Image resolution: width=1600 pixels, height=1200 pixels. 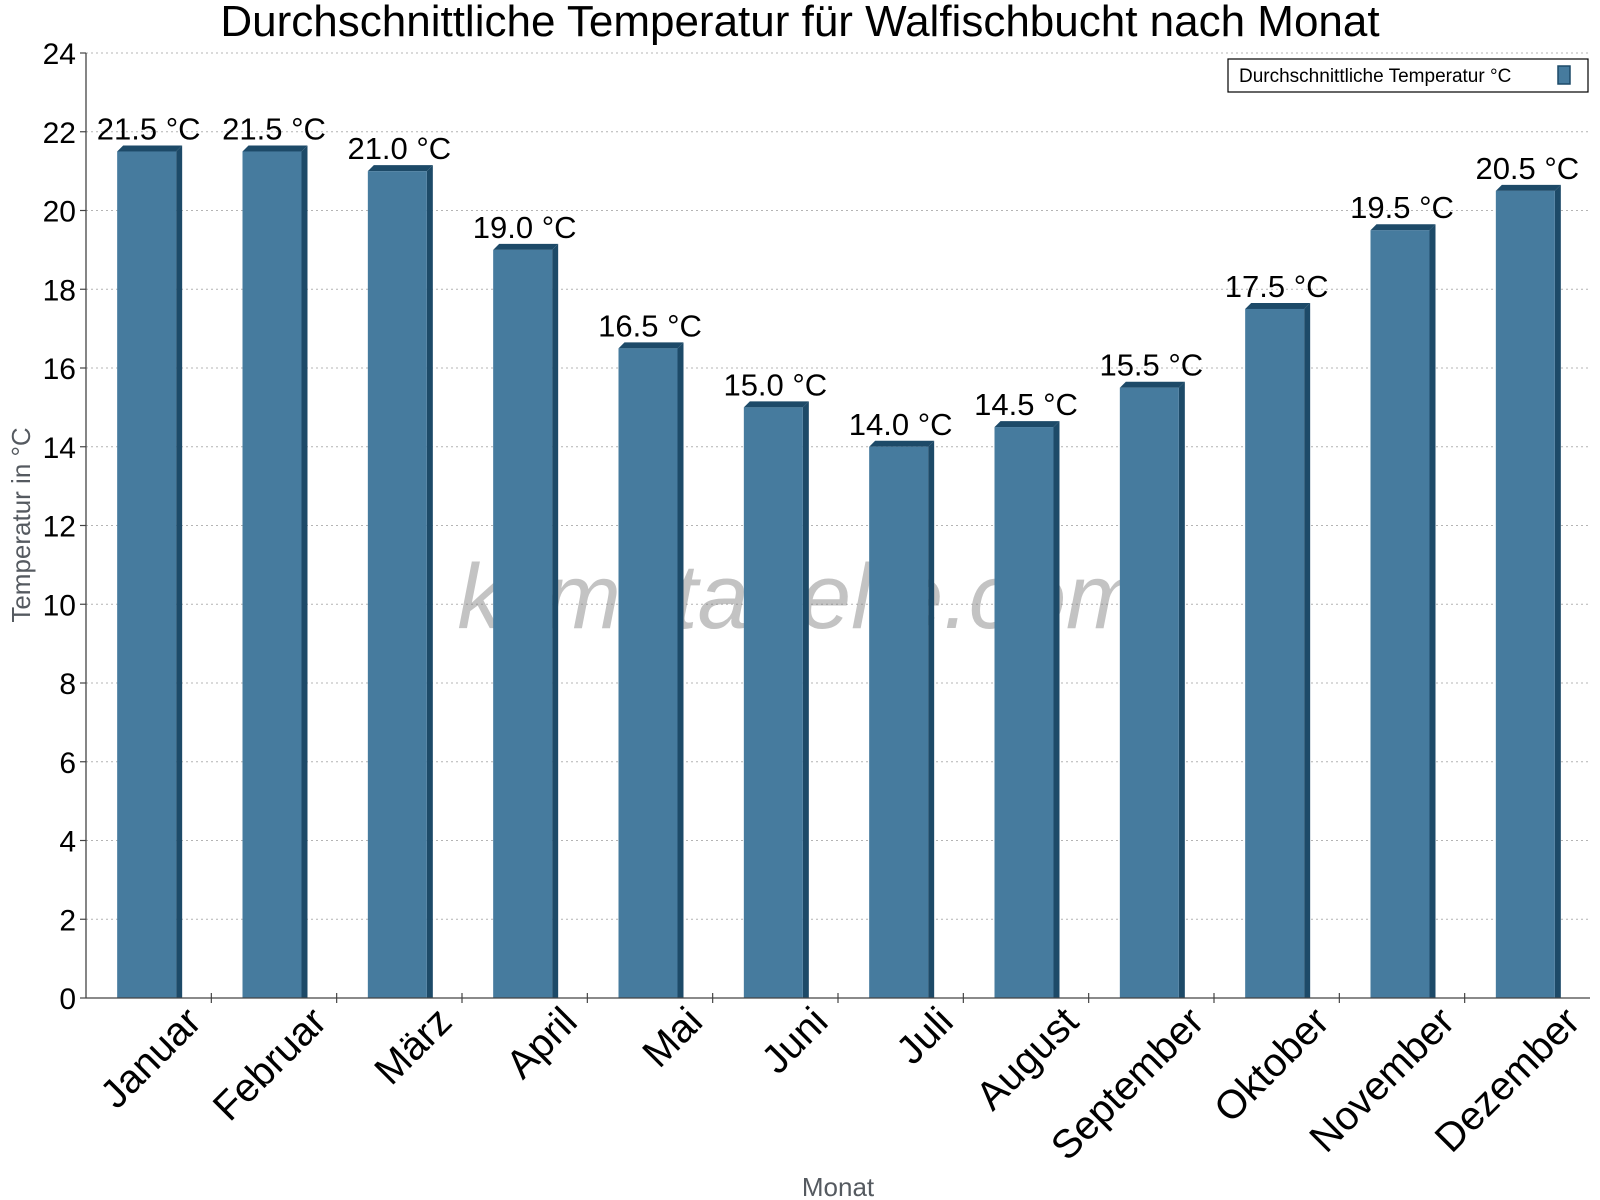 I want to click on legend: Durchschnittliche Temperatur °C, so click(x=1408, y=75).